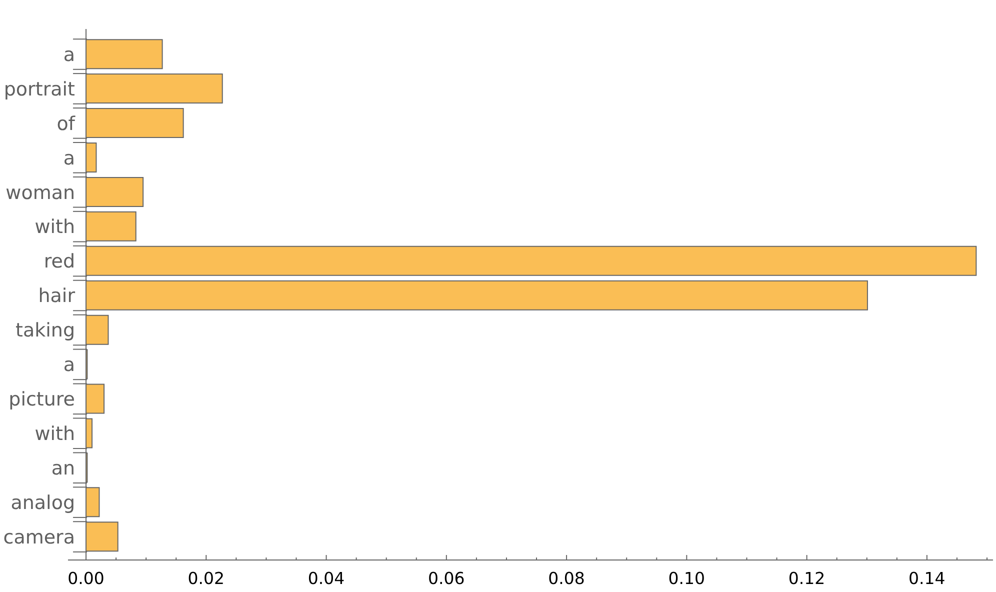 Image resolution: width=996 pixels, height=592 pixels. I want to click on y-tick-label: analog, so click(43, 503).